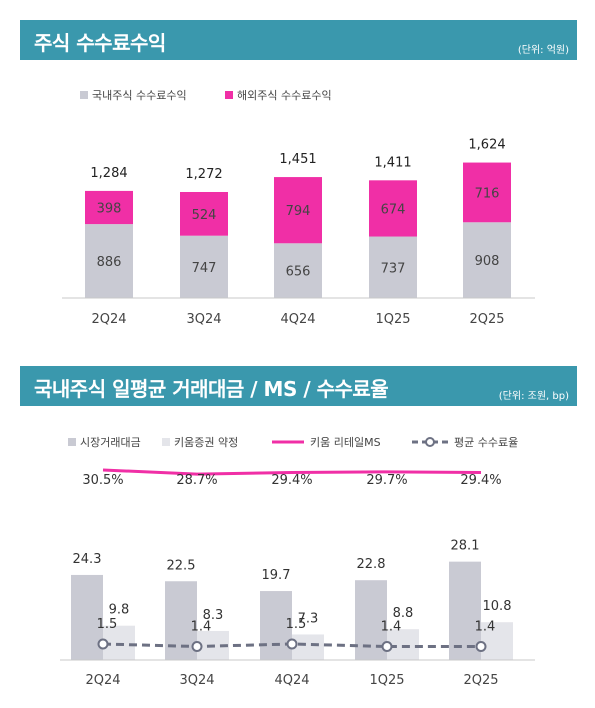  I want to click on data-label-overseas: 398, so click(109, 209).